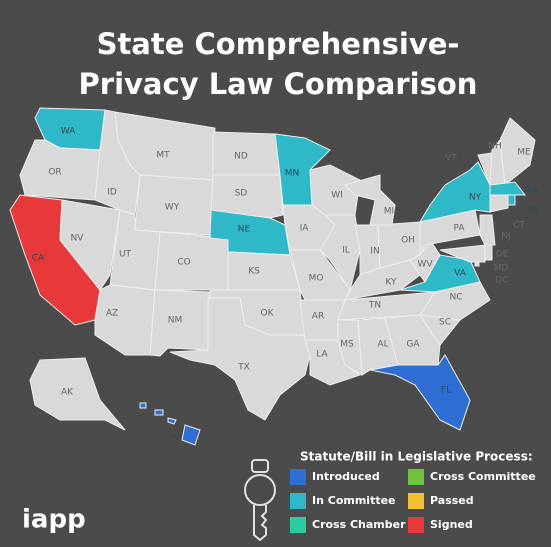 The width and height of the screenshot is (551, 547). Describe the element at coordinates (54, 520) in the screenshot. I see `logo: iapp` at that location.